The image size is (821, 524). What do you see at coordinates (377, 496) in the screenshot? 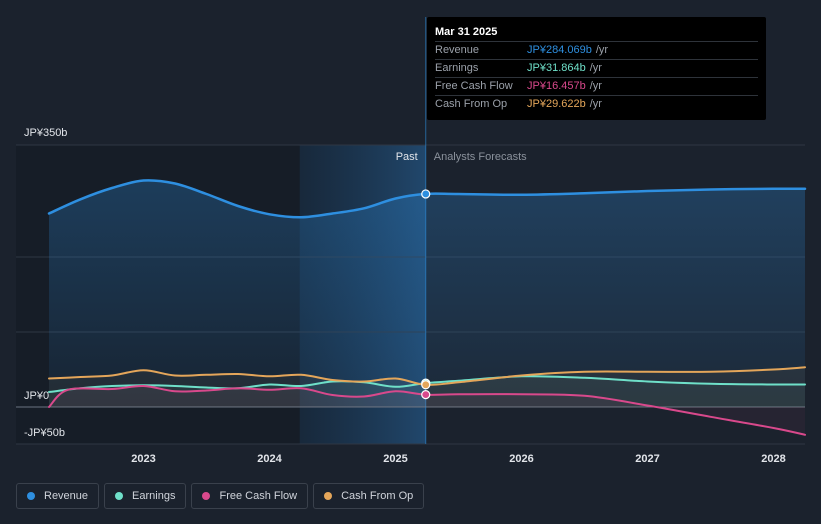
I see `legend-label: Cash From Op` at bounding box center [377, 496].